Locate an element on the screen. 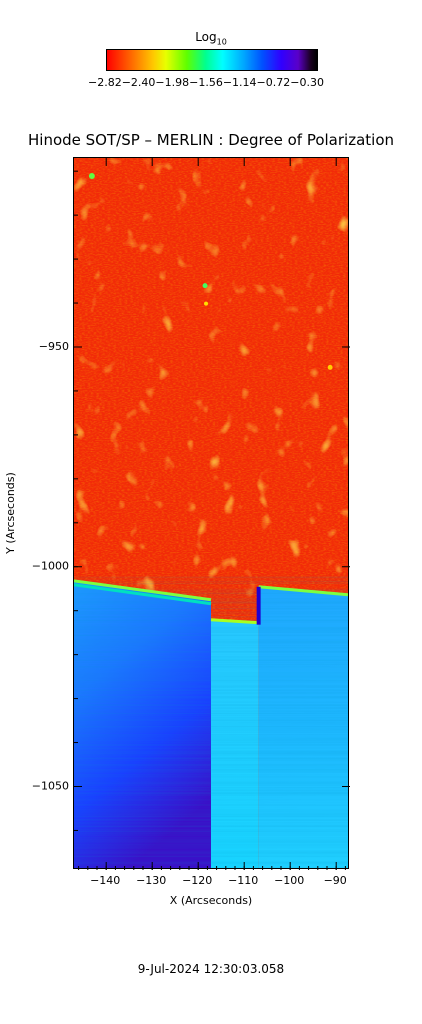  y-tick-labels: −950 −1000 −1050 is located at coordinates (50, 566).